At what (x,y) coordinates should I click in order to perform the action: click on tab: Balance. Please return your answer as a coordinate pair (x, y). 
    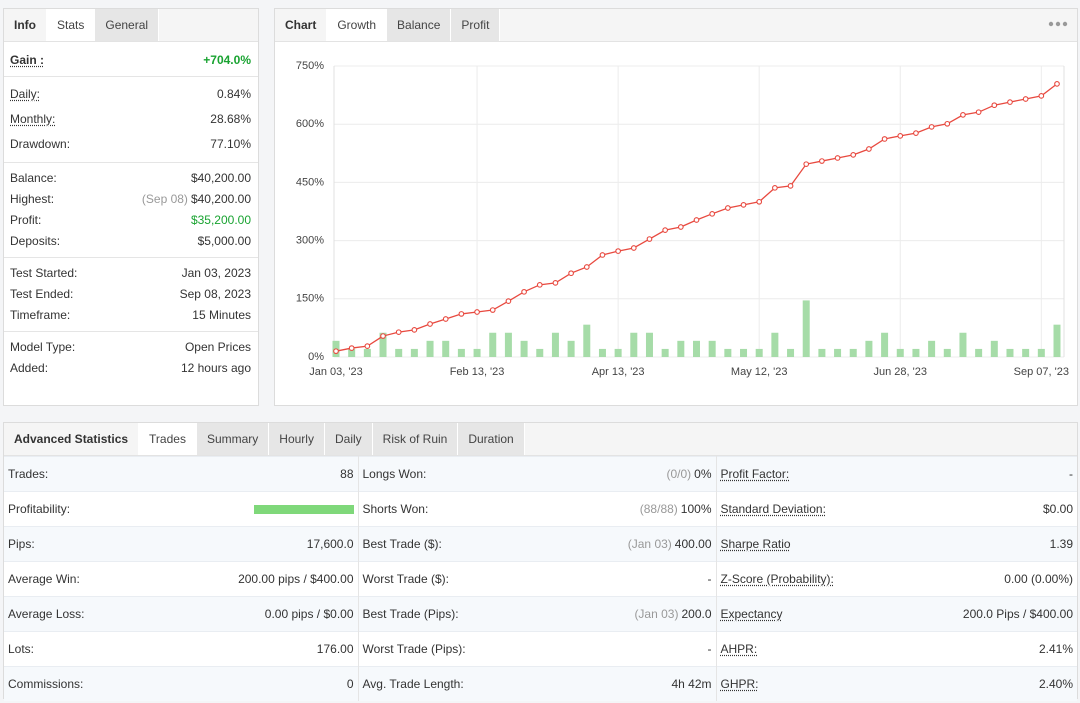
    Looking at the image, I should click on (419, 25).